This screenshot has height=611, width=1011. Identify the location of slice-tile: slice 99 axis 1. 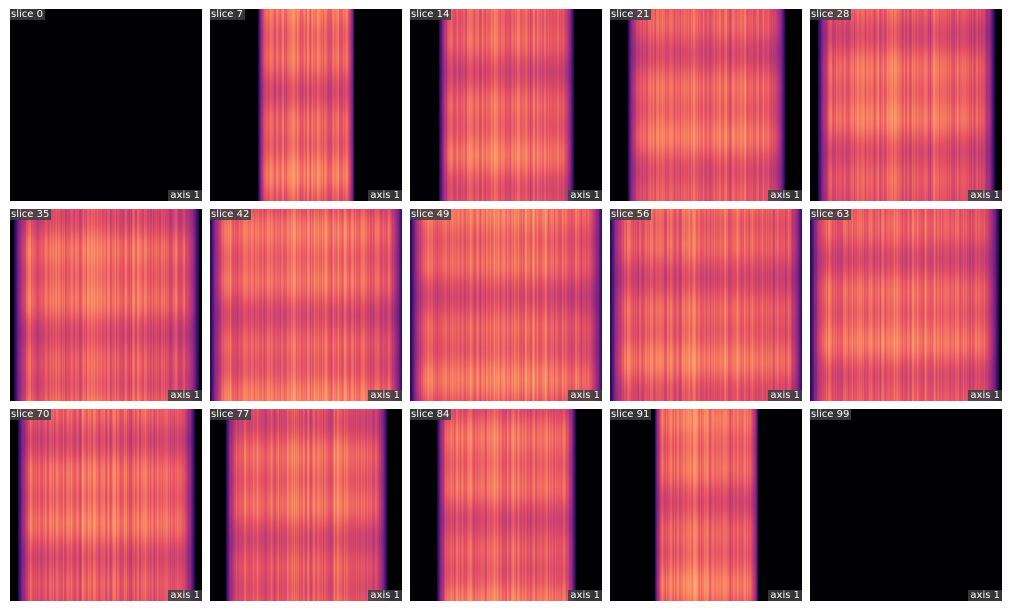
(906, 505).